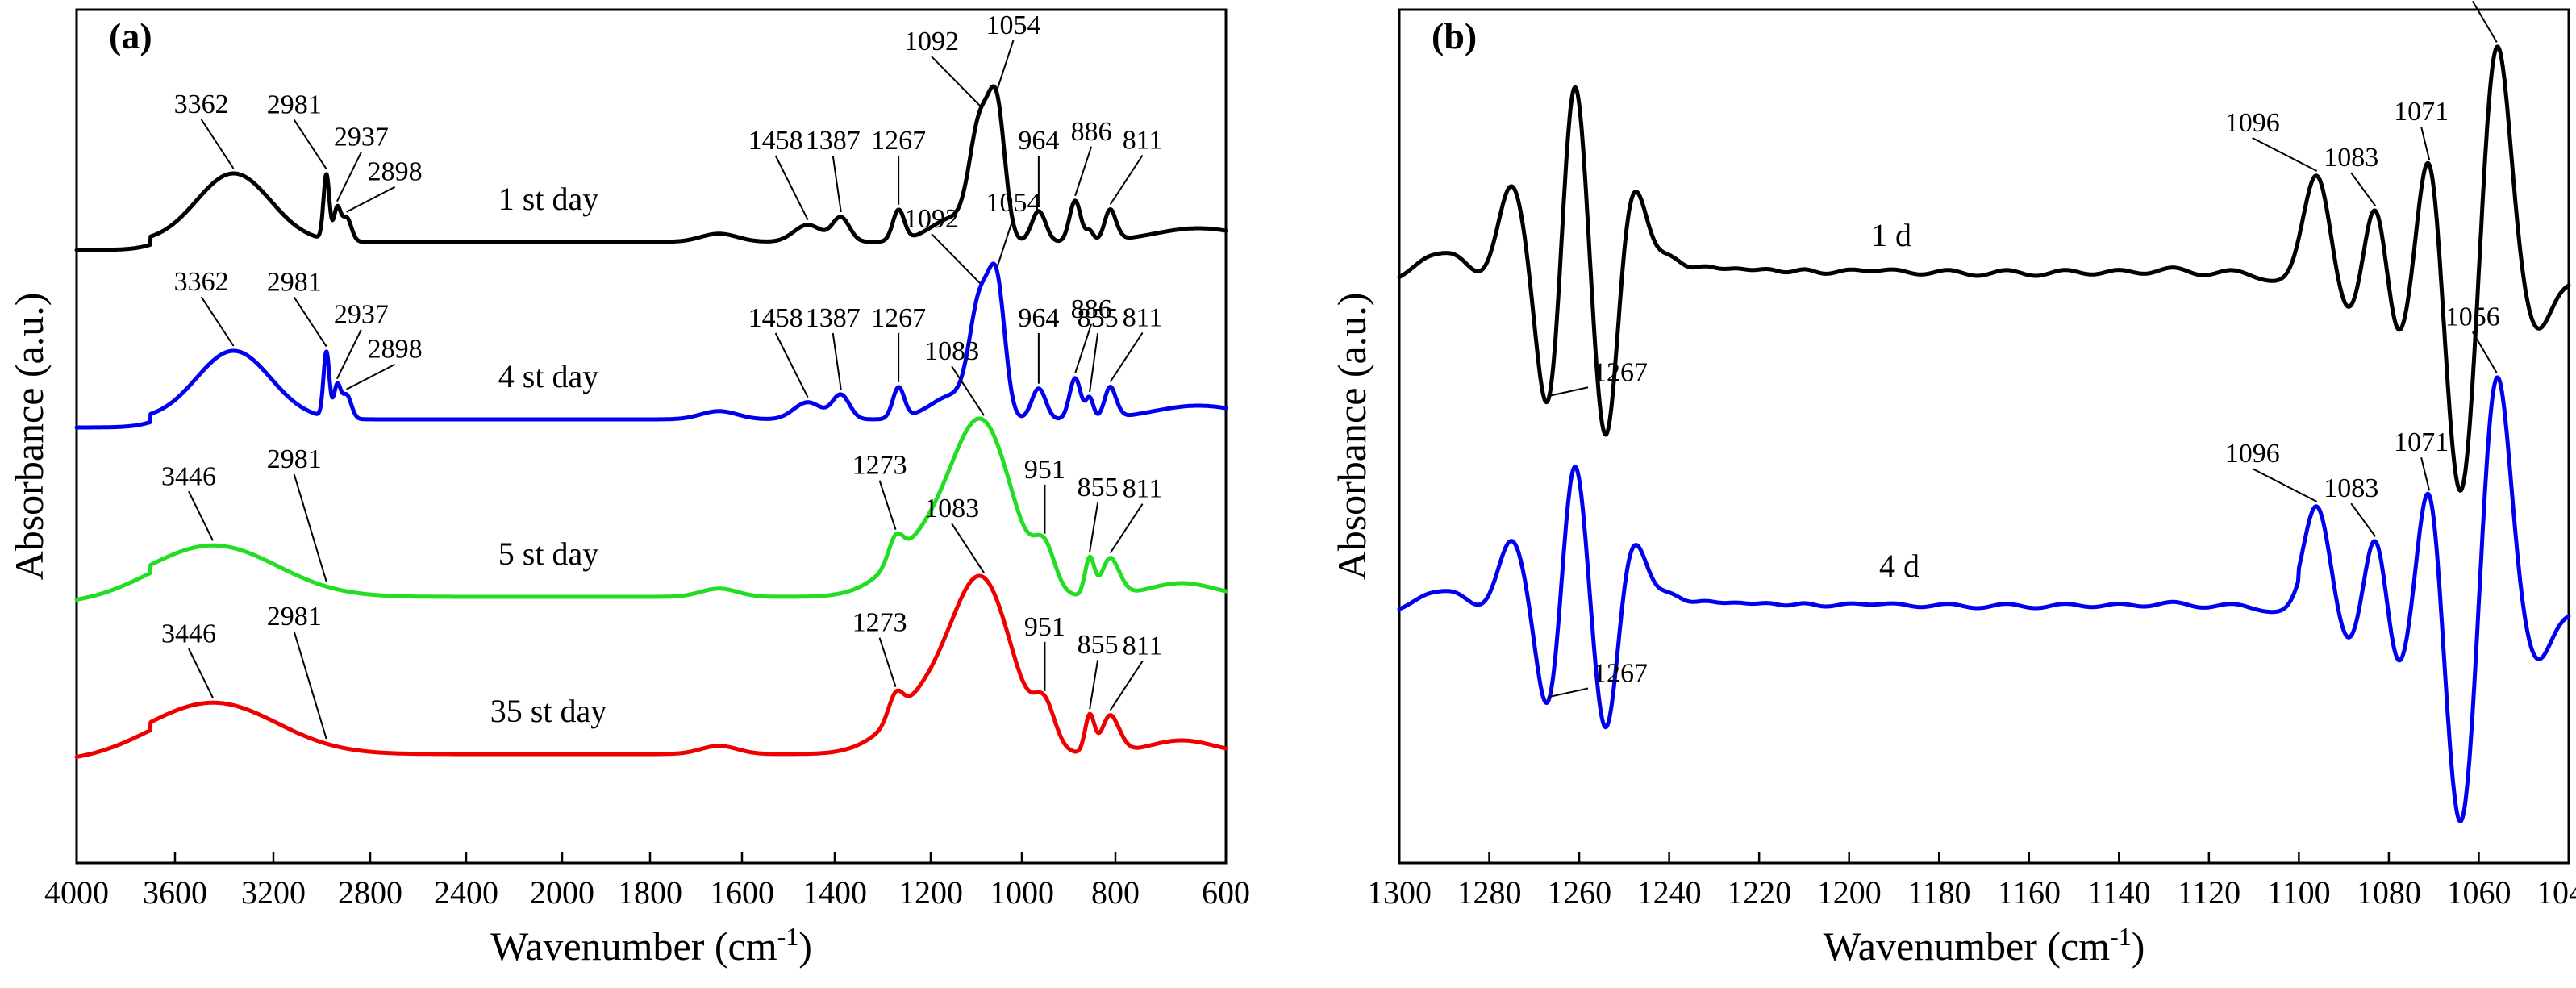 The height and width of the screenshot is (988, 2576). I want to click on x-tick-label: 600, so click(1226, 892).